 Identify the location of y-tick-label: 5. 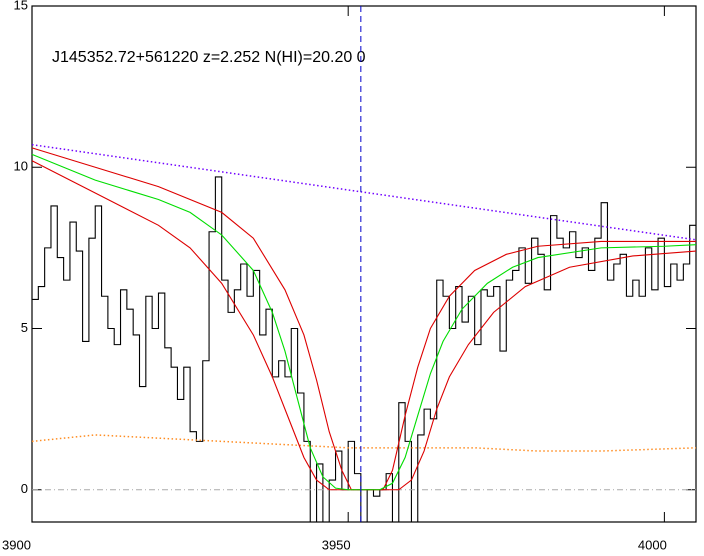
(24, 327).